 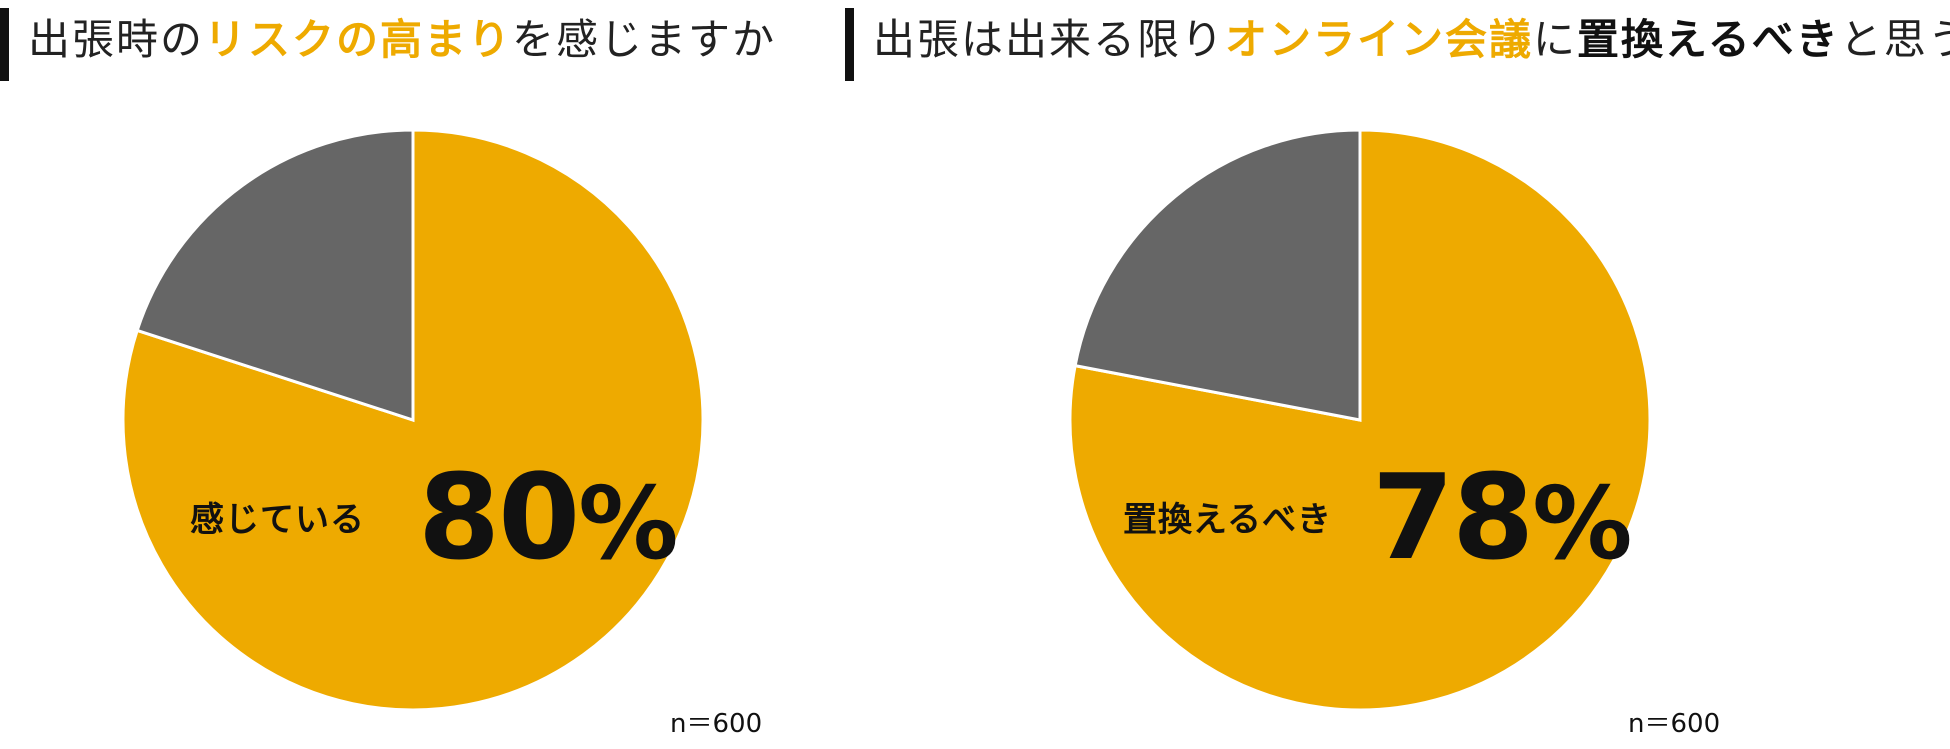 What do you see at coordinates (1227, 520) in the screenshot?
I see `slice-label: 置換えるべき` at bounding box center [1227, 520].